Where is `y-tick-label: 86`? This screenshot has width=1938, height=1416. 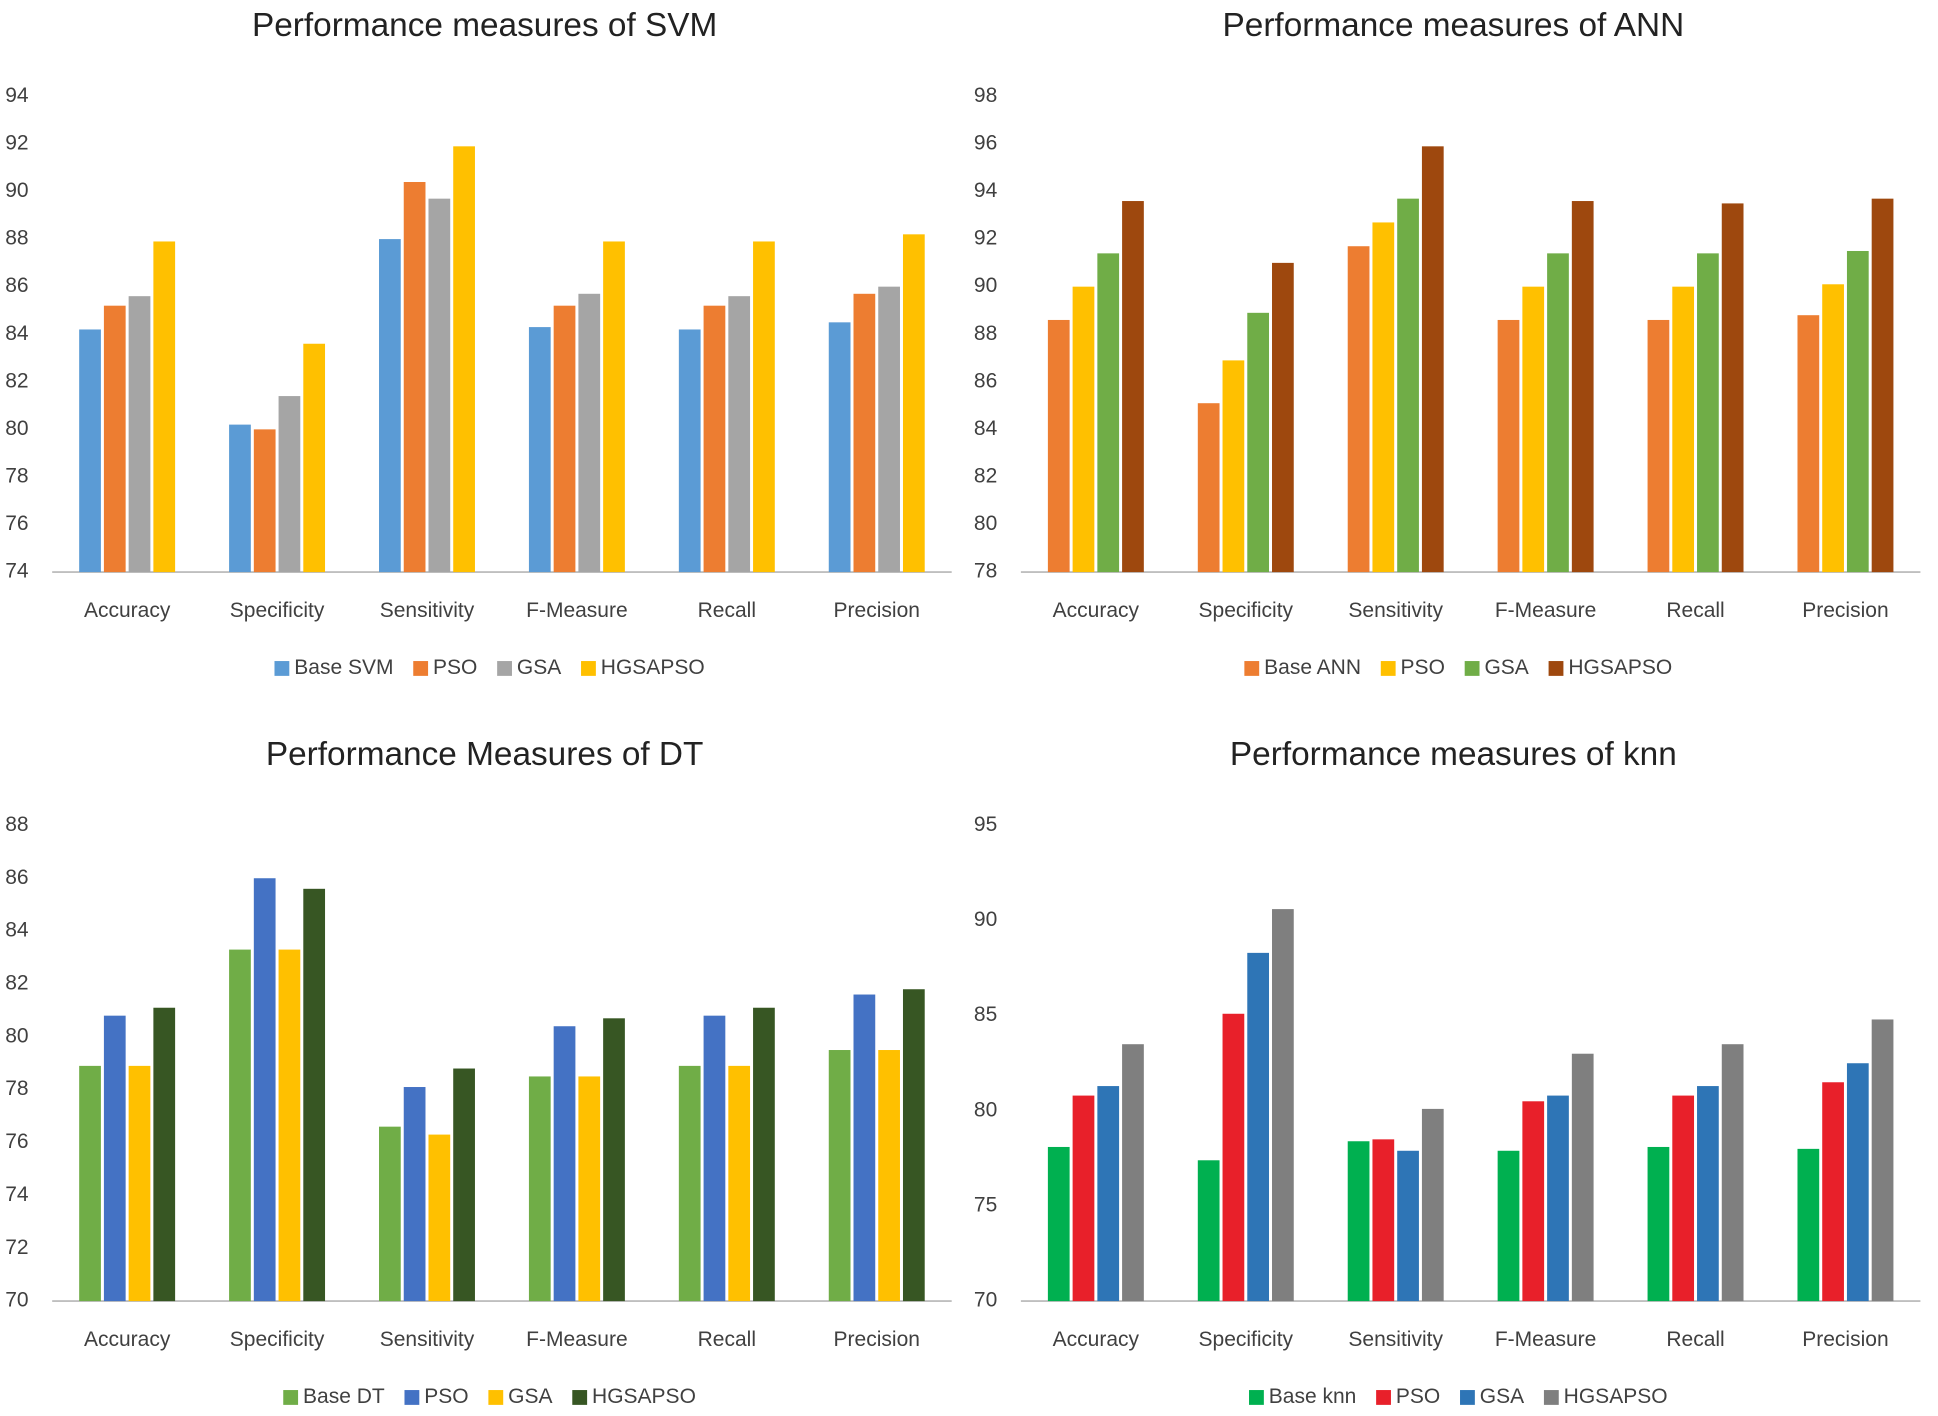 y-tick-label: 86 is located at coordinates (16, 285).